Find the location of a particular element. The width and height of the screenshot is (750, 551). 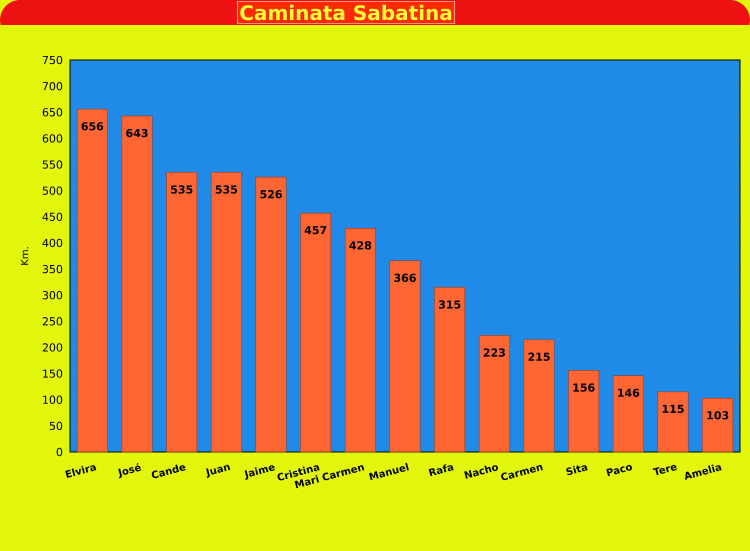

y-tick-label: 250 is located at coordinates (52, 321).